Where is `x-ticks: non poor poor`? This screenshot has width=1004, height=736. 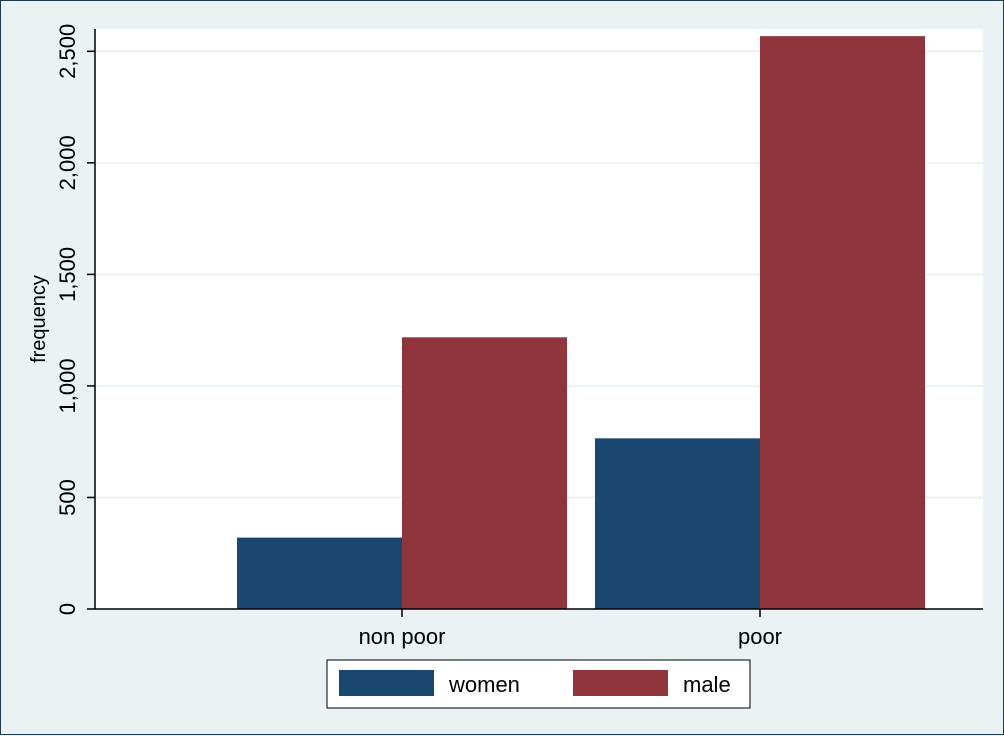 x-ticks: non poor poor is located at coordinates (570, 629).